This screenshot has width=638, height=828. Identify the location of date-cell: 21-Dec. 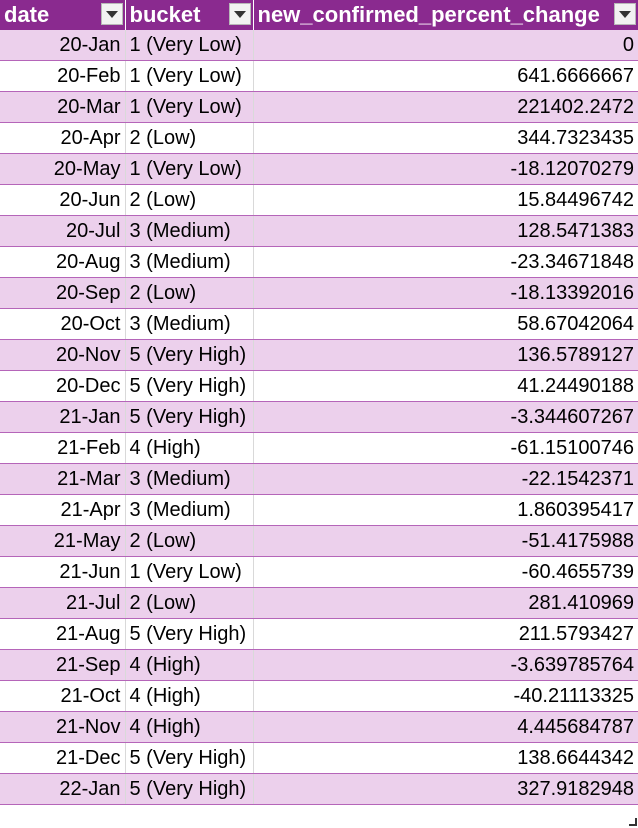
(63, 758).